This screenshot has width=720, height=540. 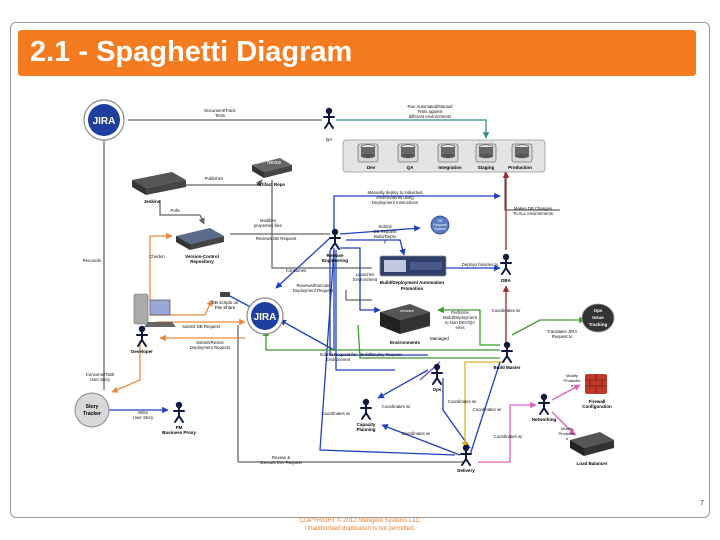 I want to click on build-promotion-node: Build/Deployment Automation Promotion, so click(x=413, y=273).